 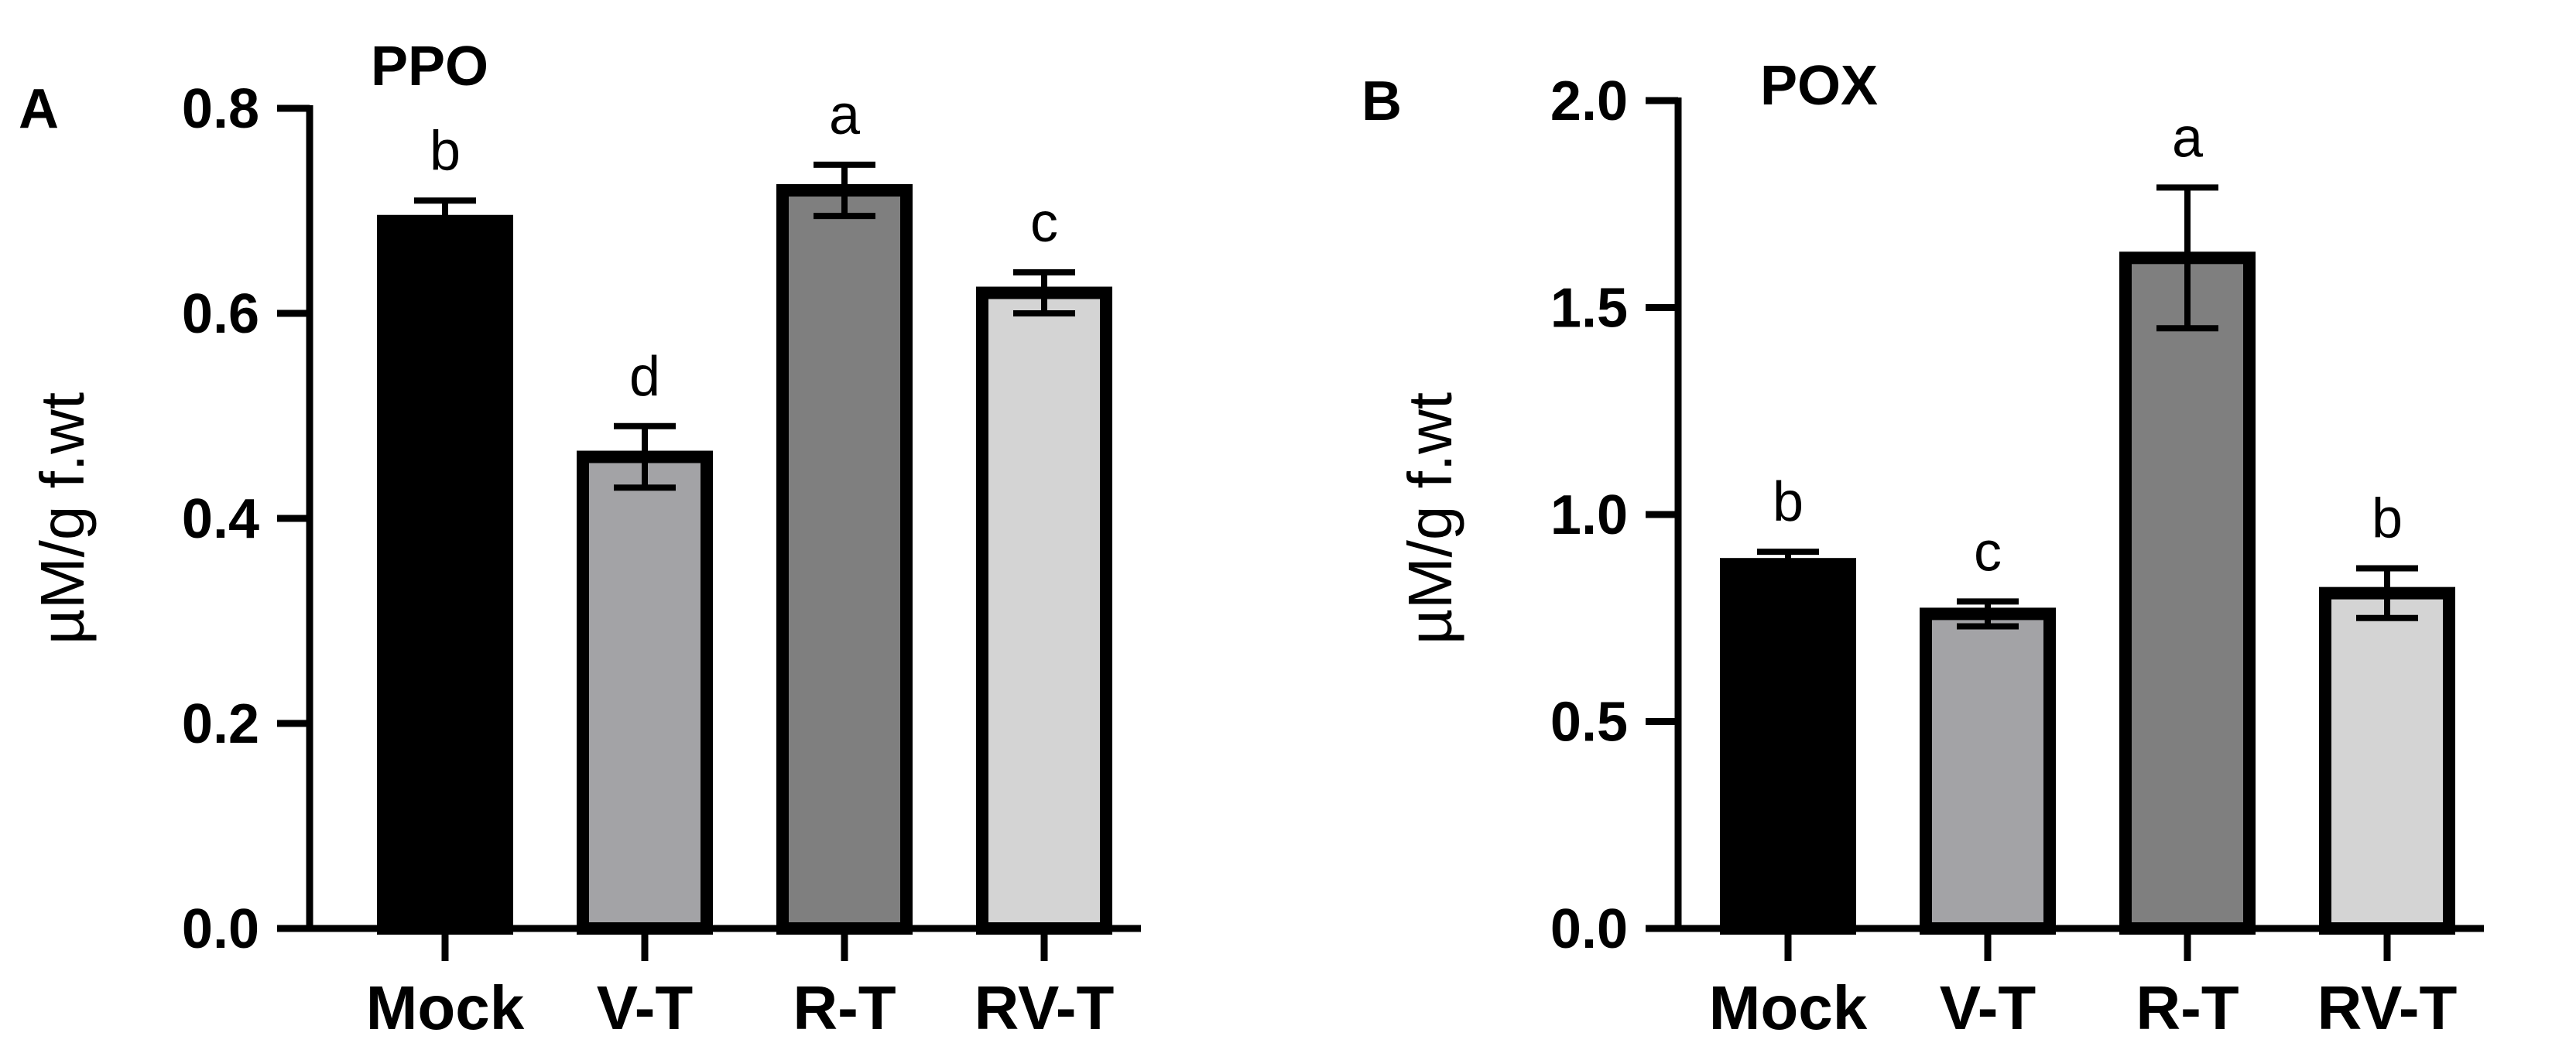 I want to click on panel-a-letter: A, so click(x=39, y=109).